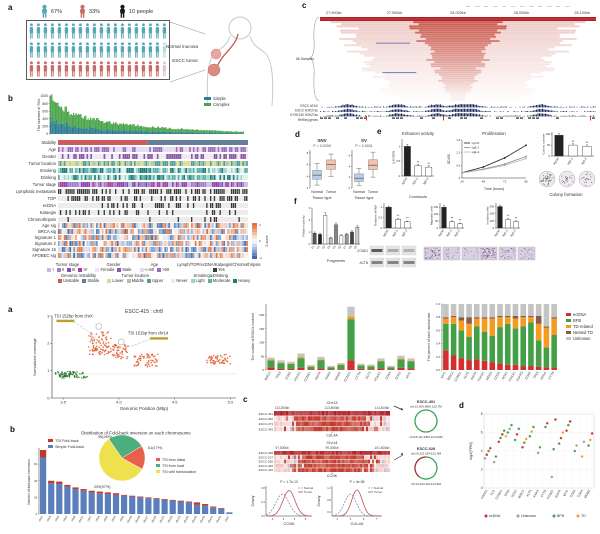 This screenshot has width=600, height=534. Describe the element at coordinates (583, 516) in the screenshot. I see `svg-text: TD` at that location.